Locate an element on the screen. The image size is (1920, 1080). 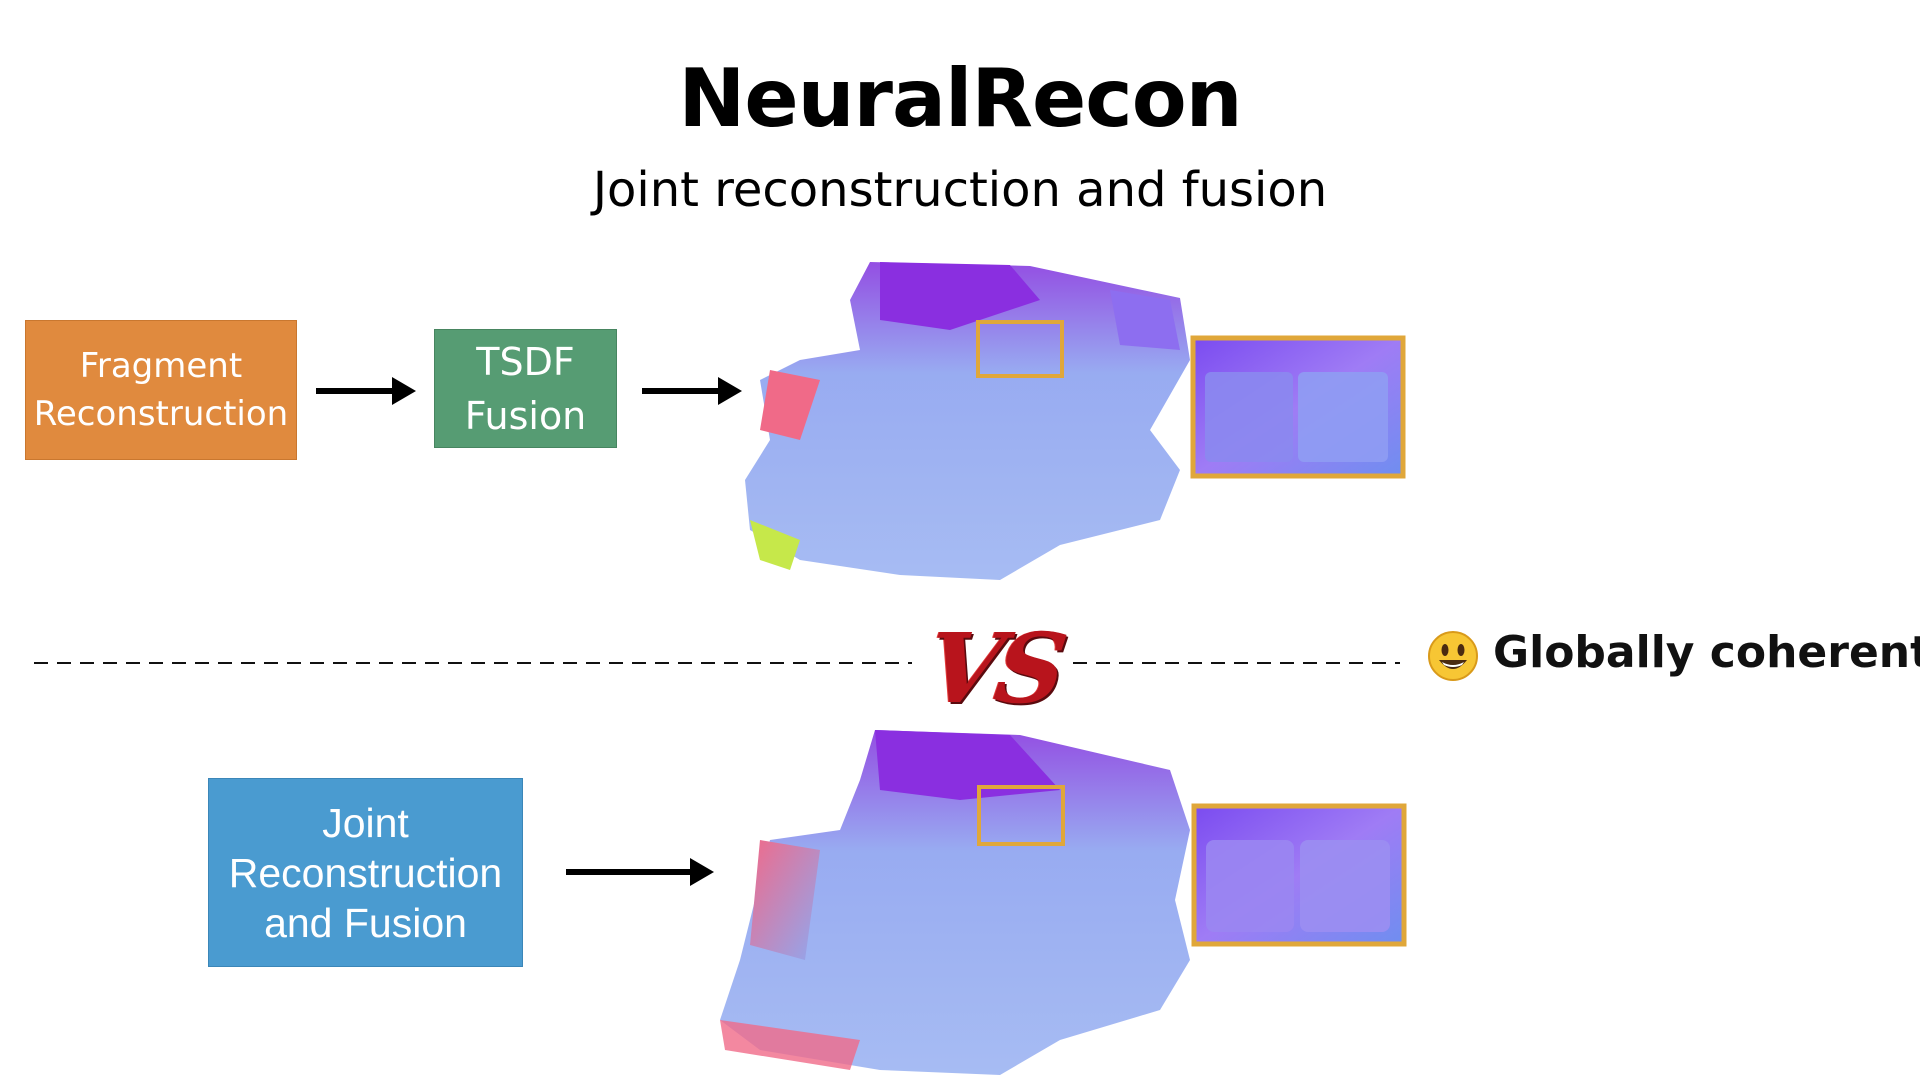
fragment-reconstruction-label: Fragment Reconstruction is located at coordinates (161, 390).